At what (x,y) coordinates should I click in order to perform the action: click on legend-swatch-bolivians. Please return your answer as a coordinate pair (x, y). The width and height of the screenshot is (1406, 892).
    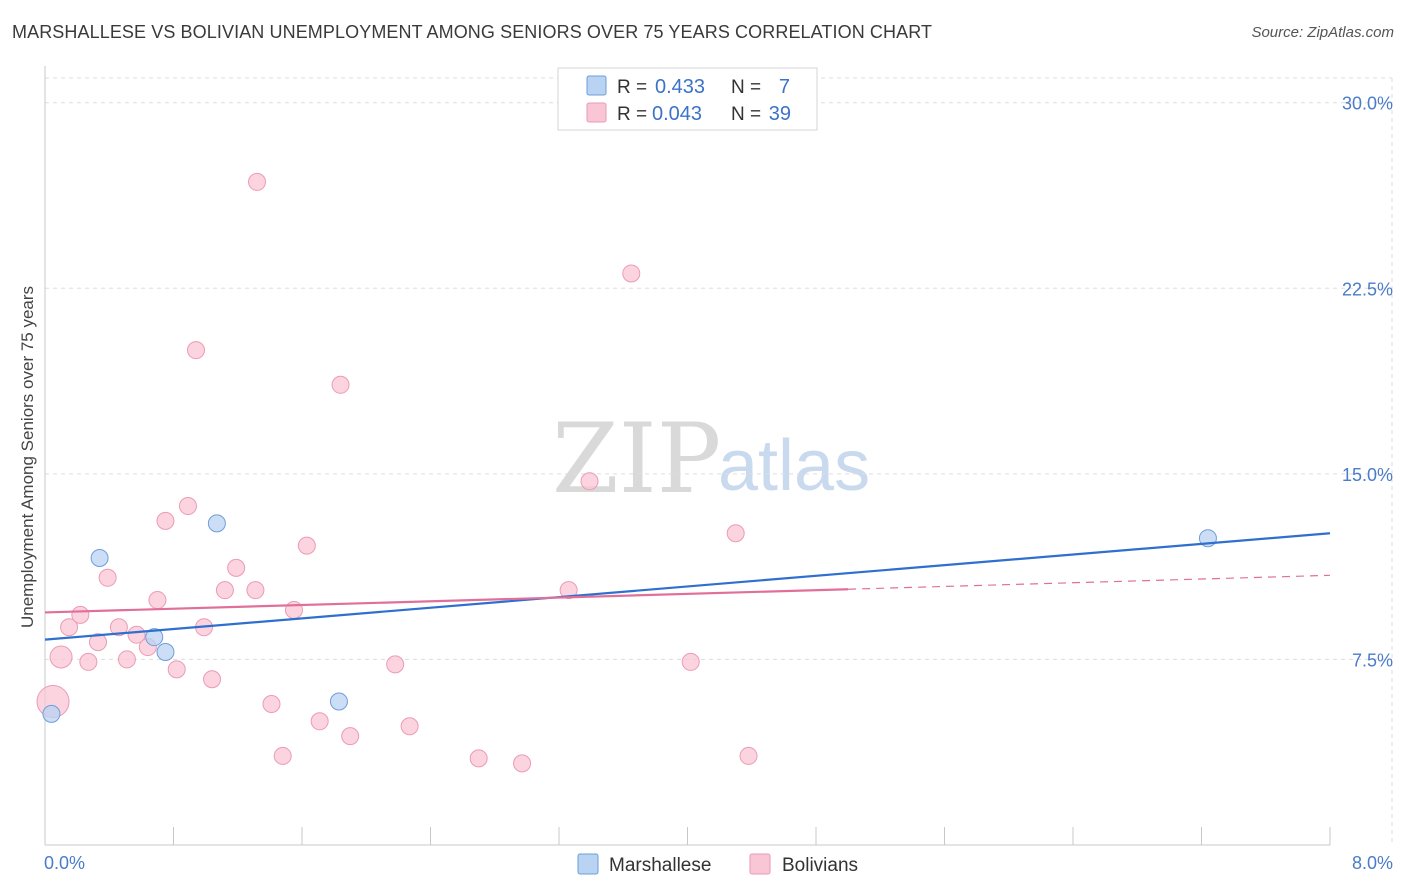
    Looking at the image, I should click on (596, 112).